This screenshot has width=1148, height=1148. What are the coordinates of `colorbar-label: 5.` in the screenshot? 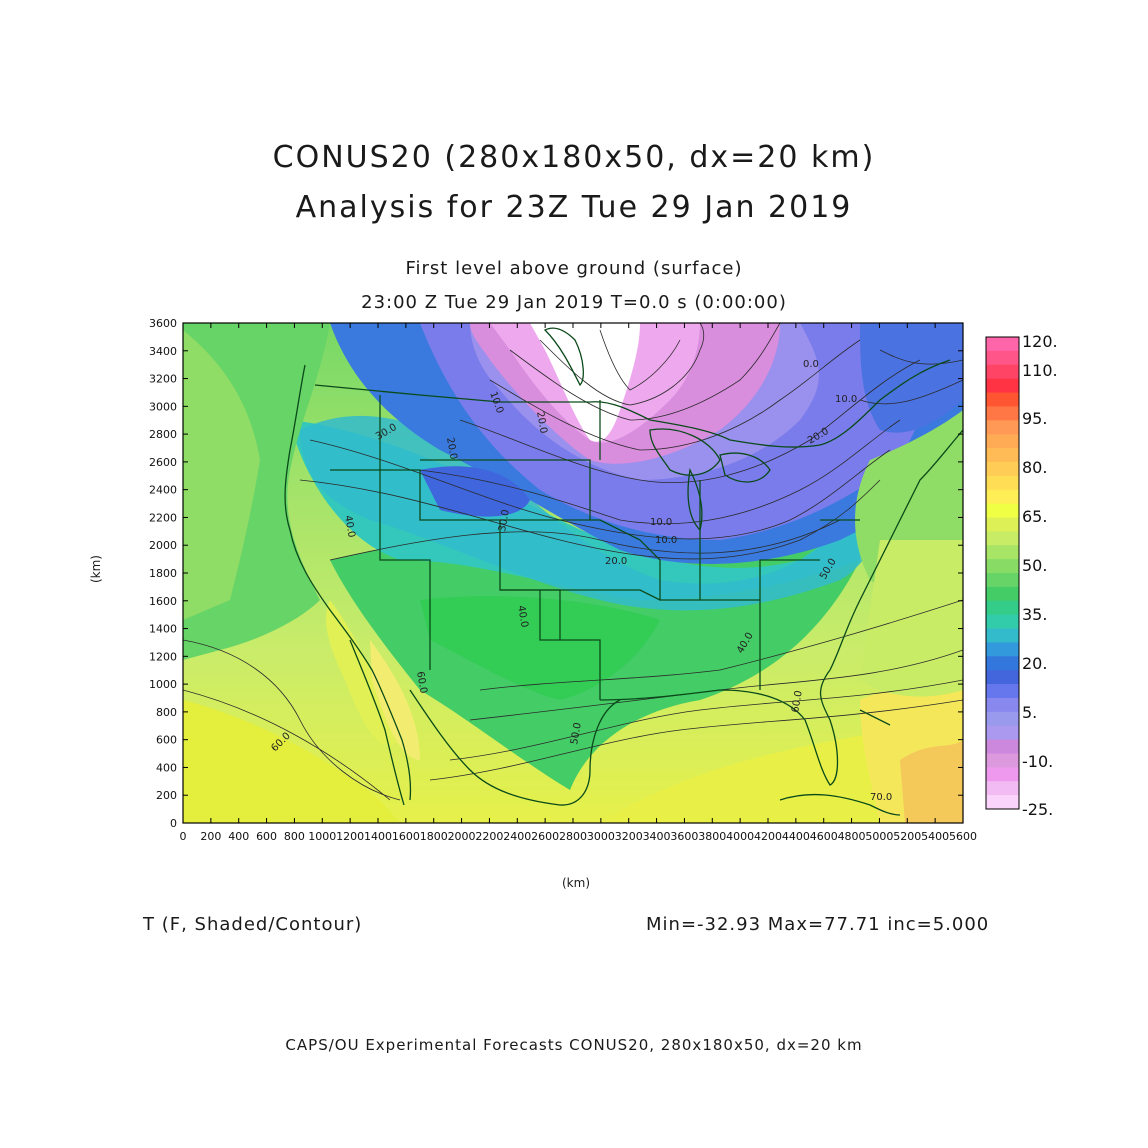 It's located at (1029, 712).